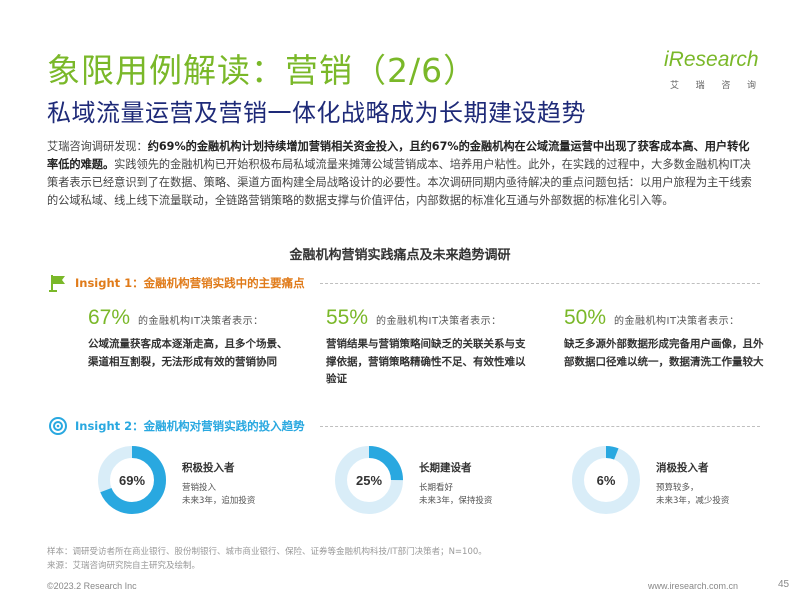 The height and width of the screenshot is (600, 800). Describe the element at coordinates (436, 488) in the screenshot. I see `trend-note-line: 长期看好` at that location.